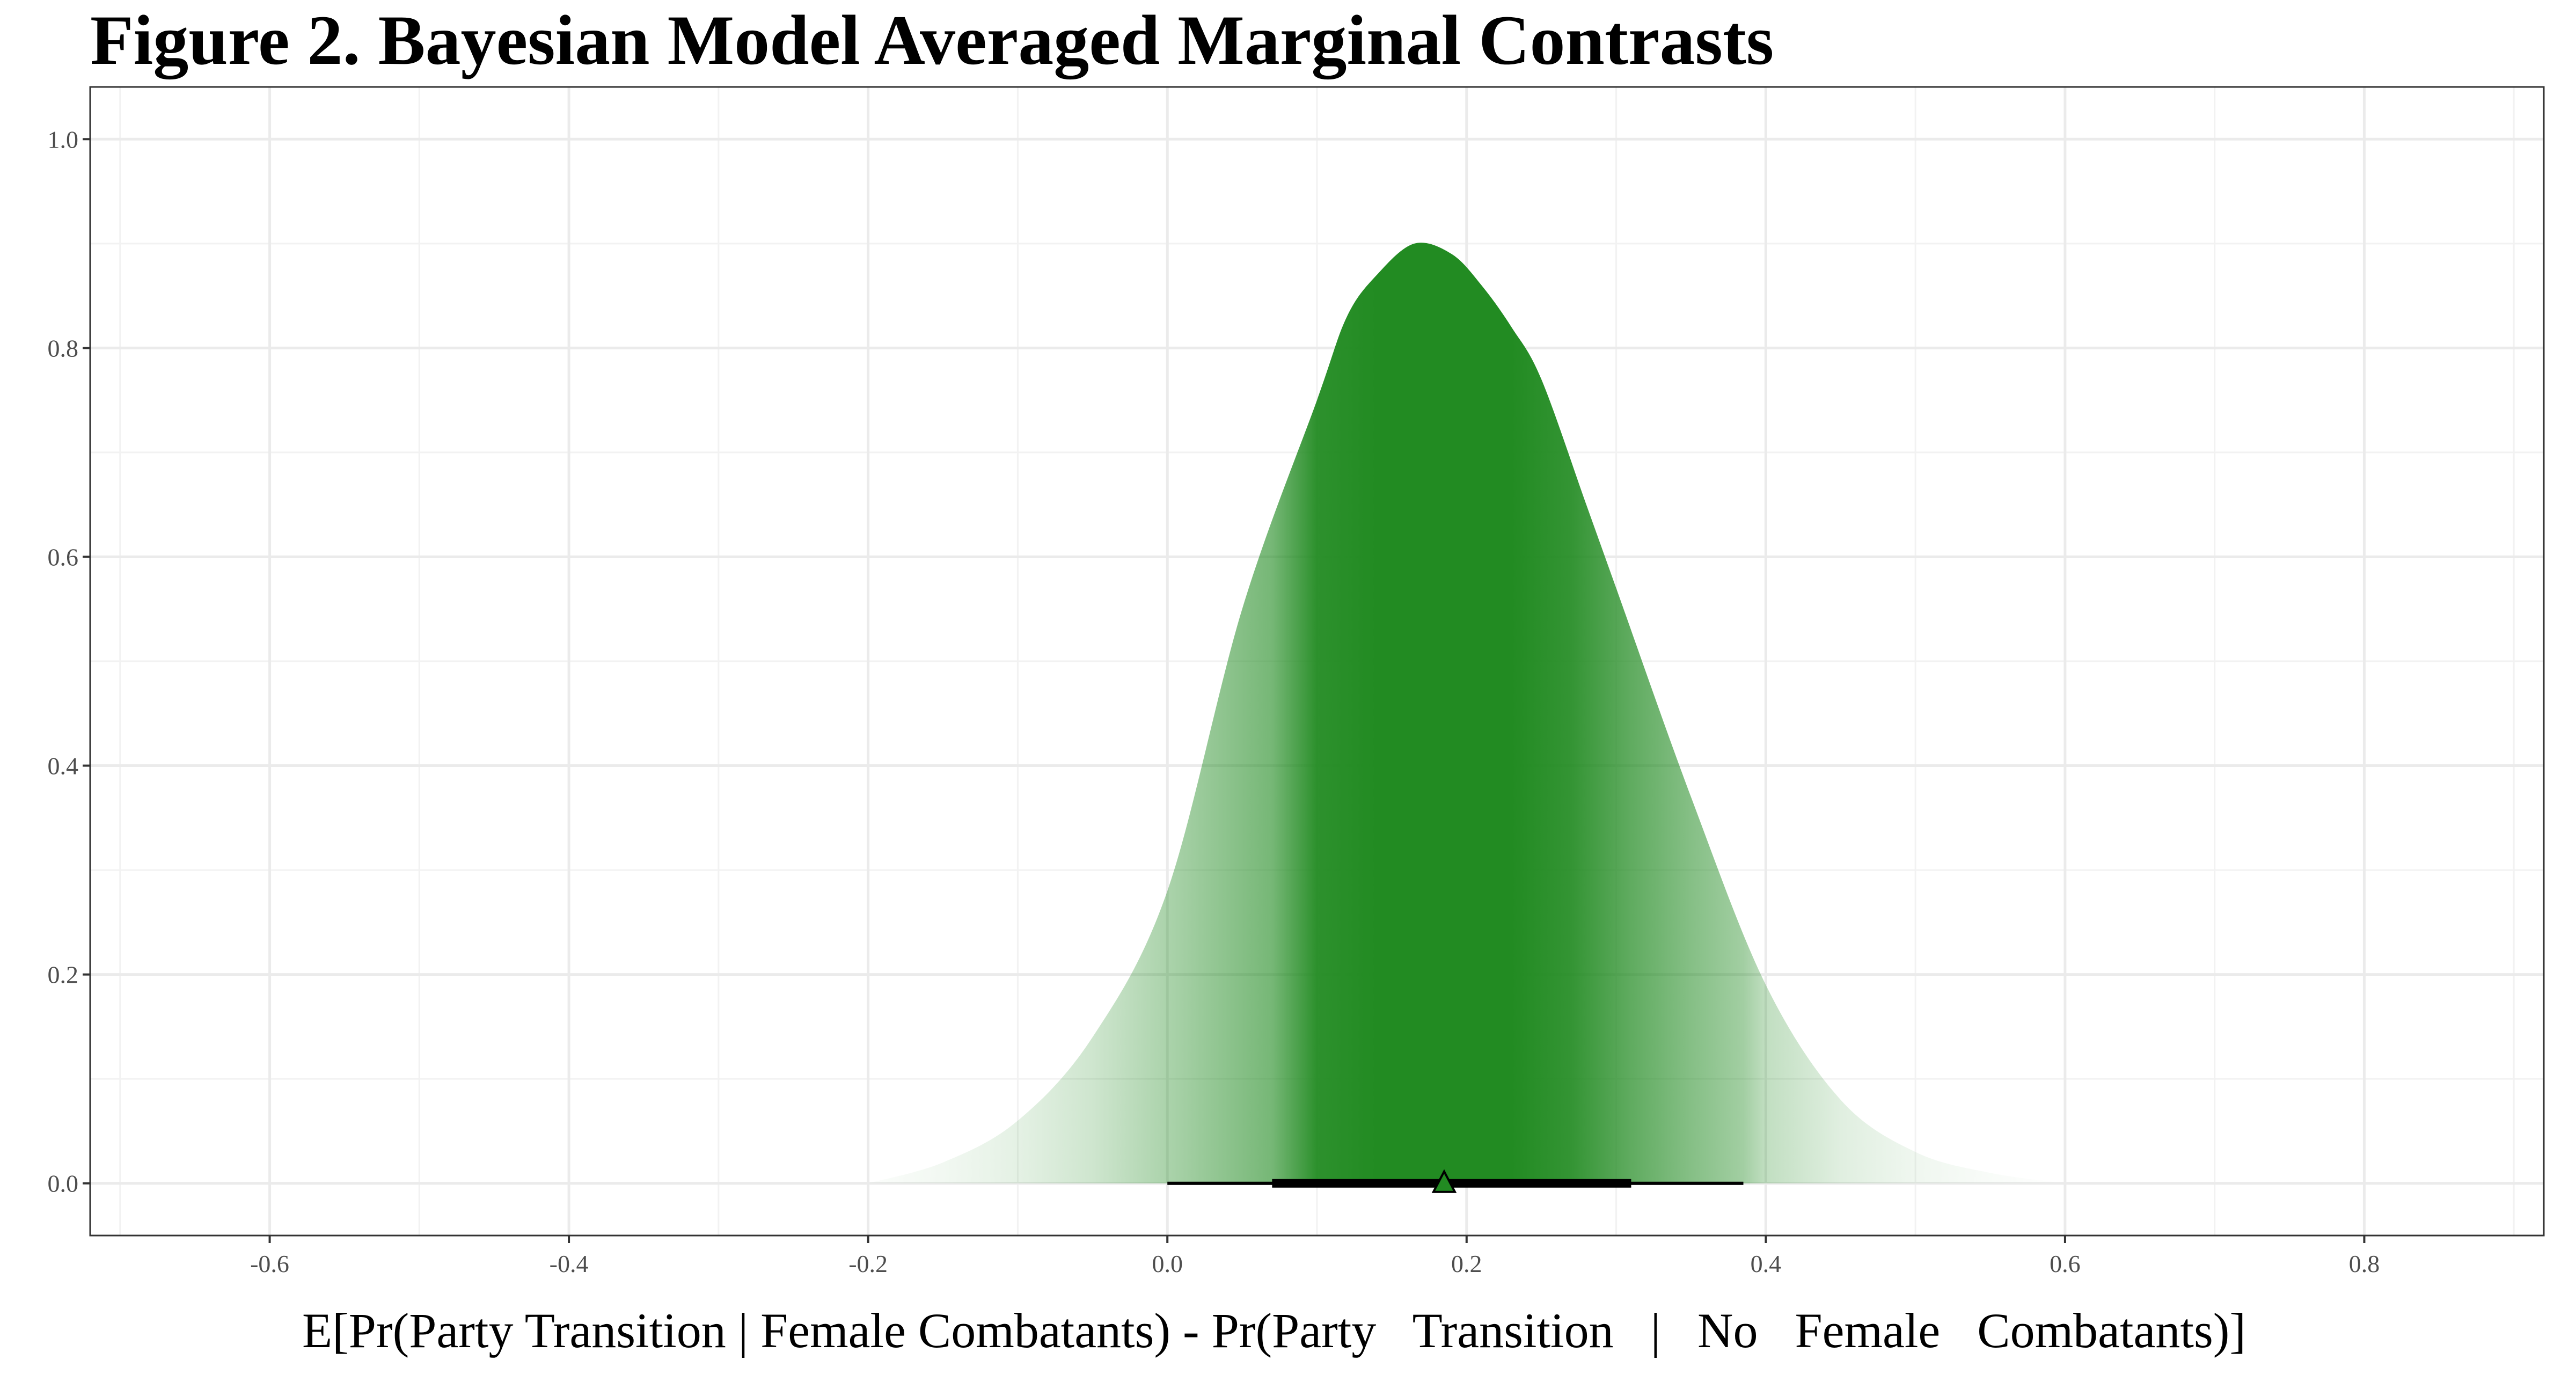 This screenshot has width=2576, height=1374. Describe the element at coordinates (63, 348) in the screenshot. I see `y-tick-label: 0.8` at that location.